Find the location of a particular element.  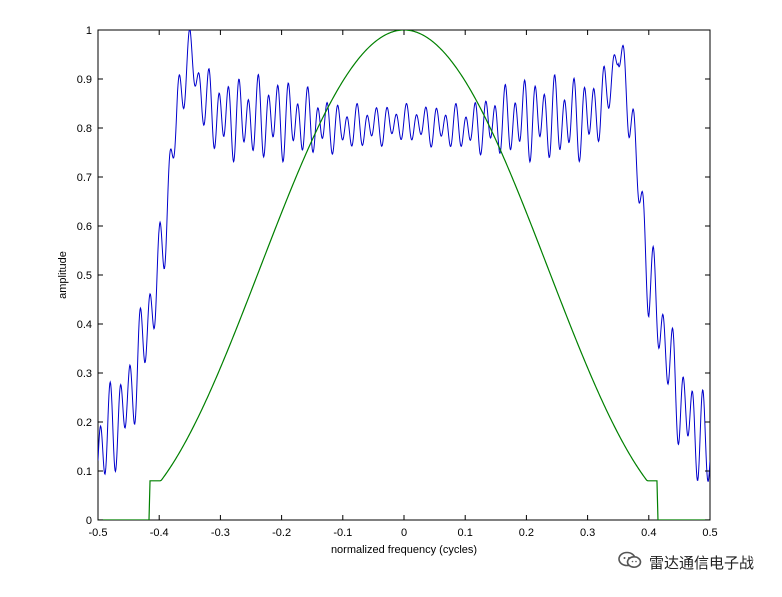

x-tick-label: 0.2 is located at coordinates (526, 533).